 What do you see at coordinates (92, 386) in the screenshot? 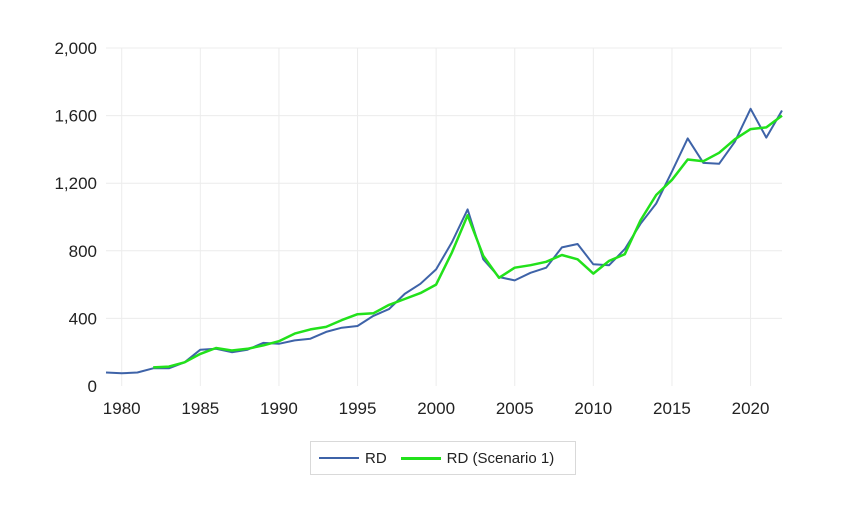
I see `y-tick-label: 0` at bounding box center [92, 386].